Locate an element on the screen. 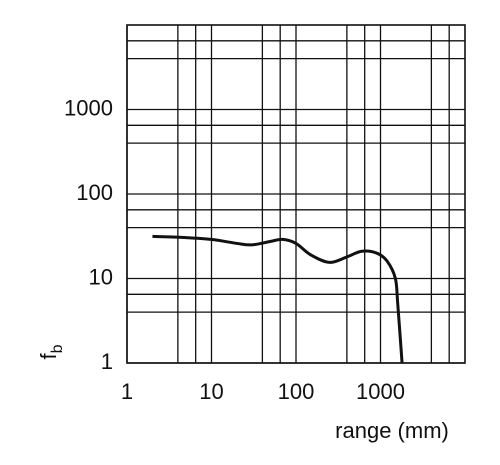 The width and height of the screenshot is (500, 465). y-tick-label: 1000 is located at coordinates (88, 107).